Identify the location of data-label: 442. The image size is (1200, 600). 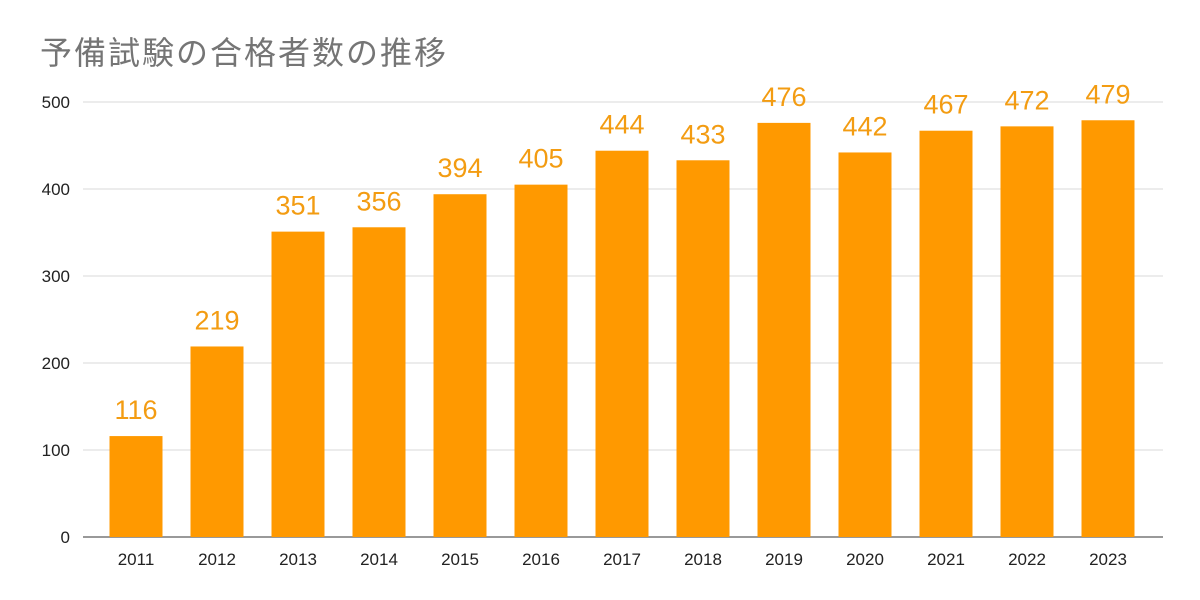
(864, 126).